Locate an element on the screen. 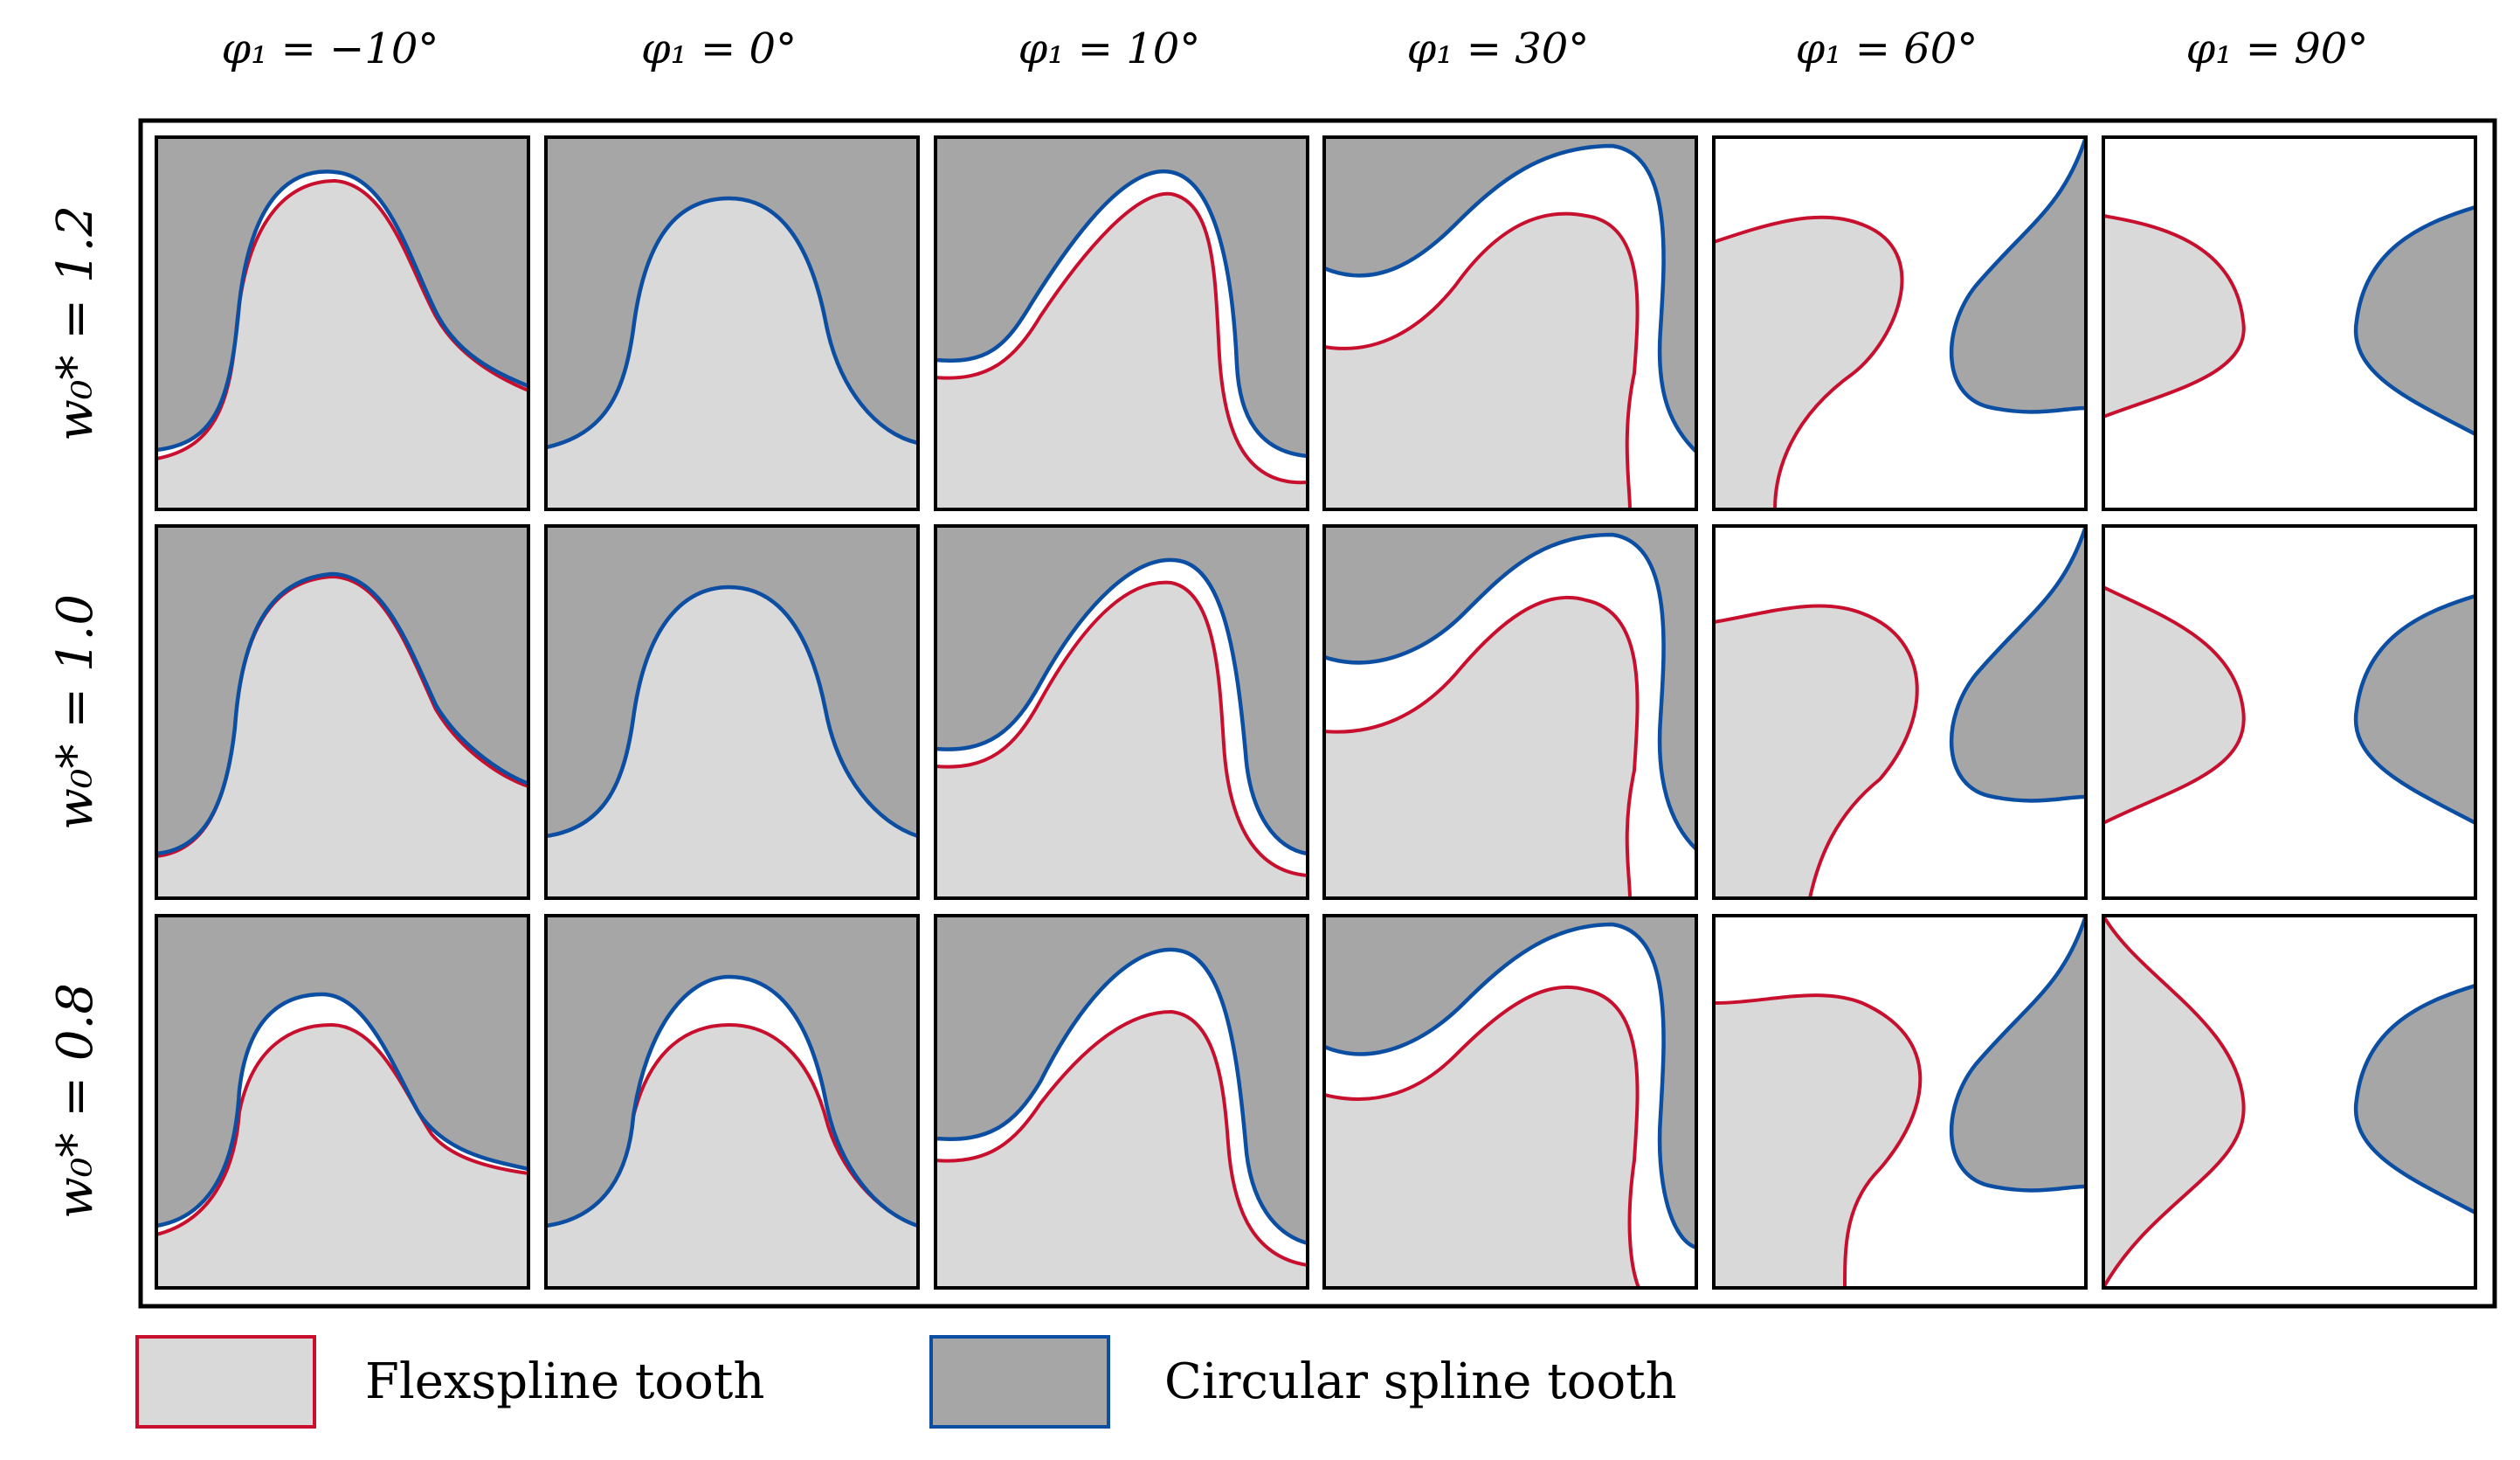 The height and width of the screenshot is (1460, 2520). column-header-phi-90: φ₁ = 90° is located at coordinates (2277, 48).